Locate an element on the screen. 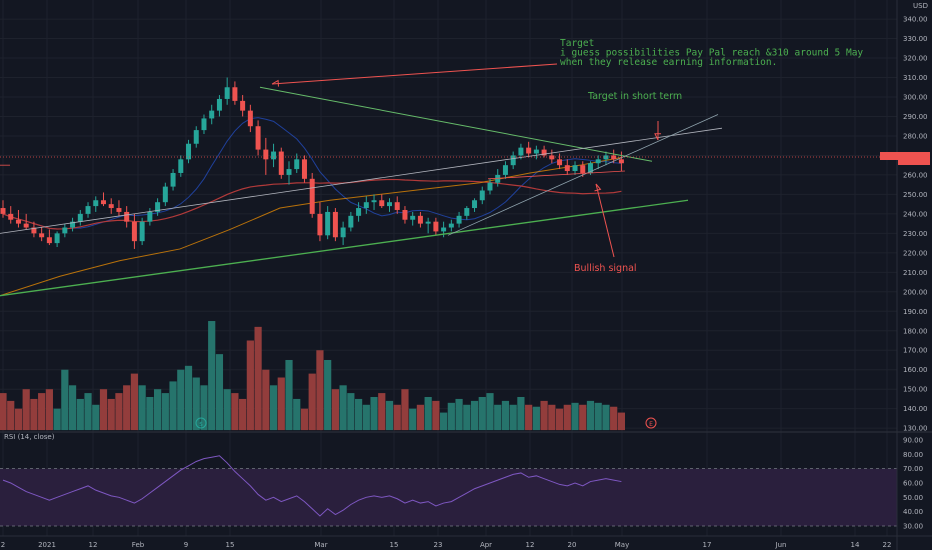 This screenshot has height=550, width=932. earnings-event-marker: E is located at coordinates (651, 423).